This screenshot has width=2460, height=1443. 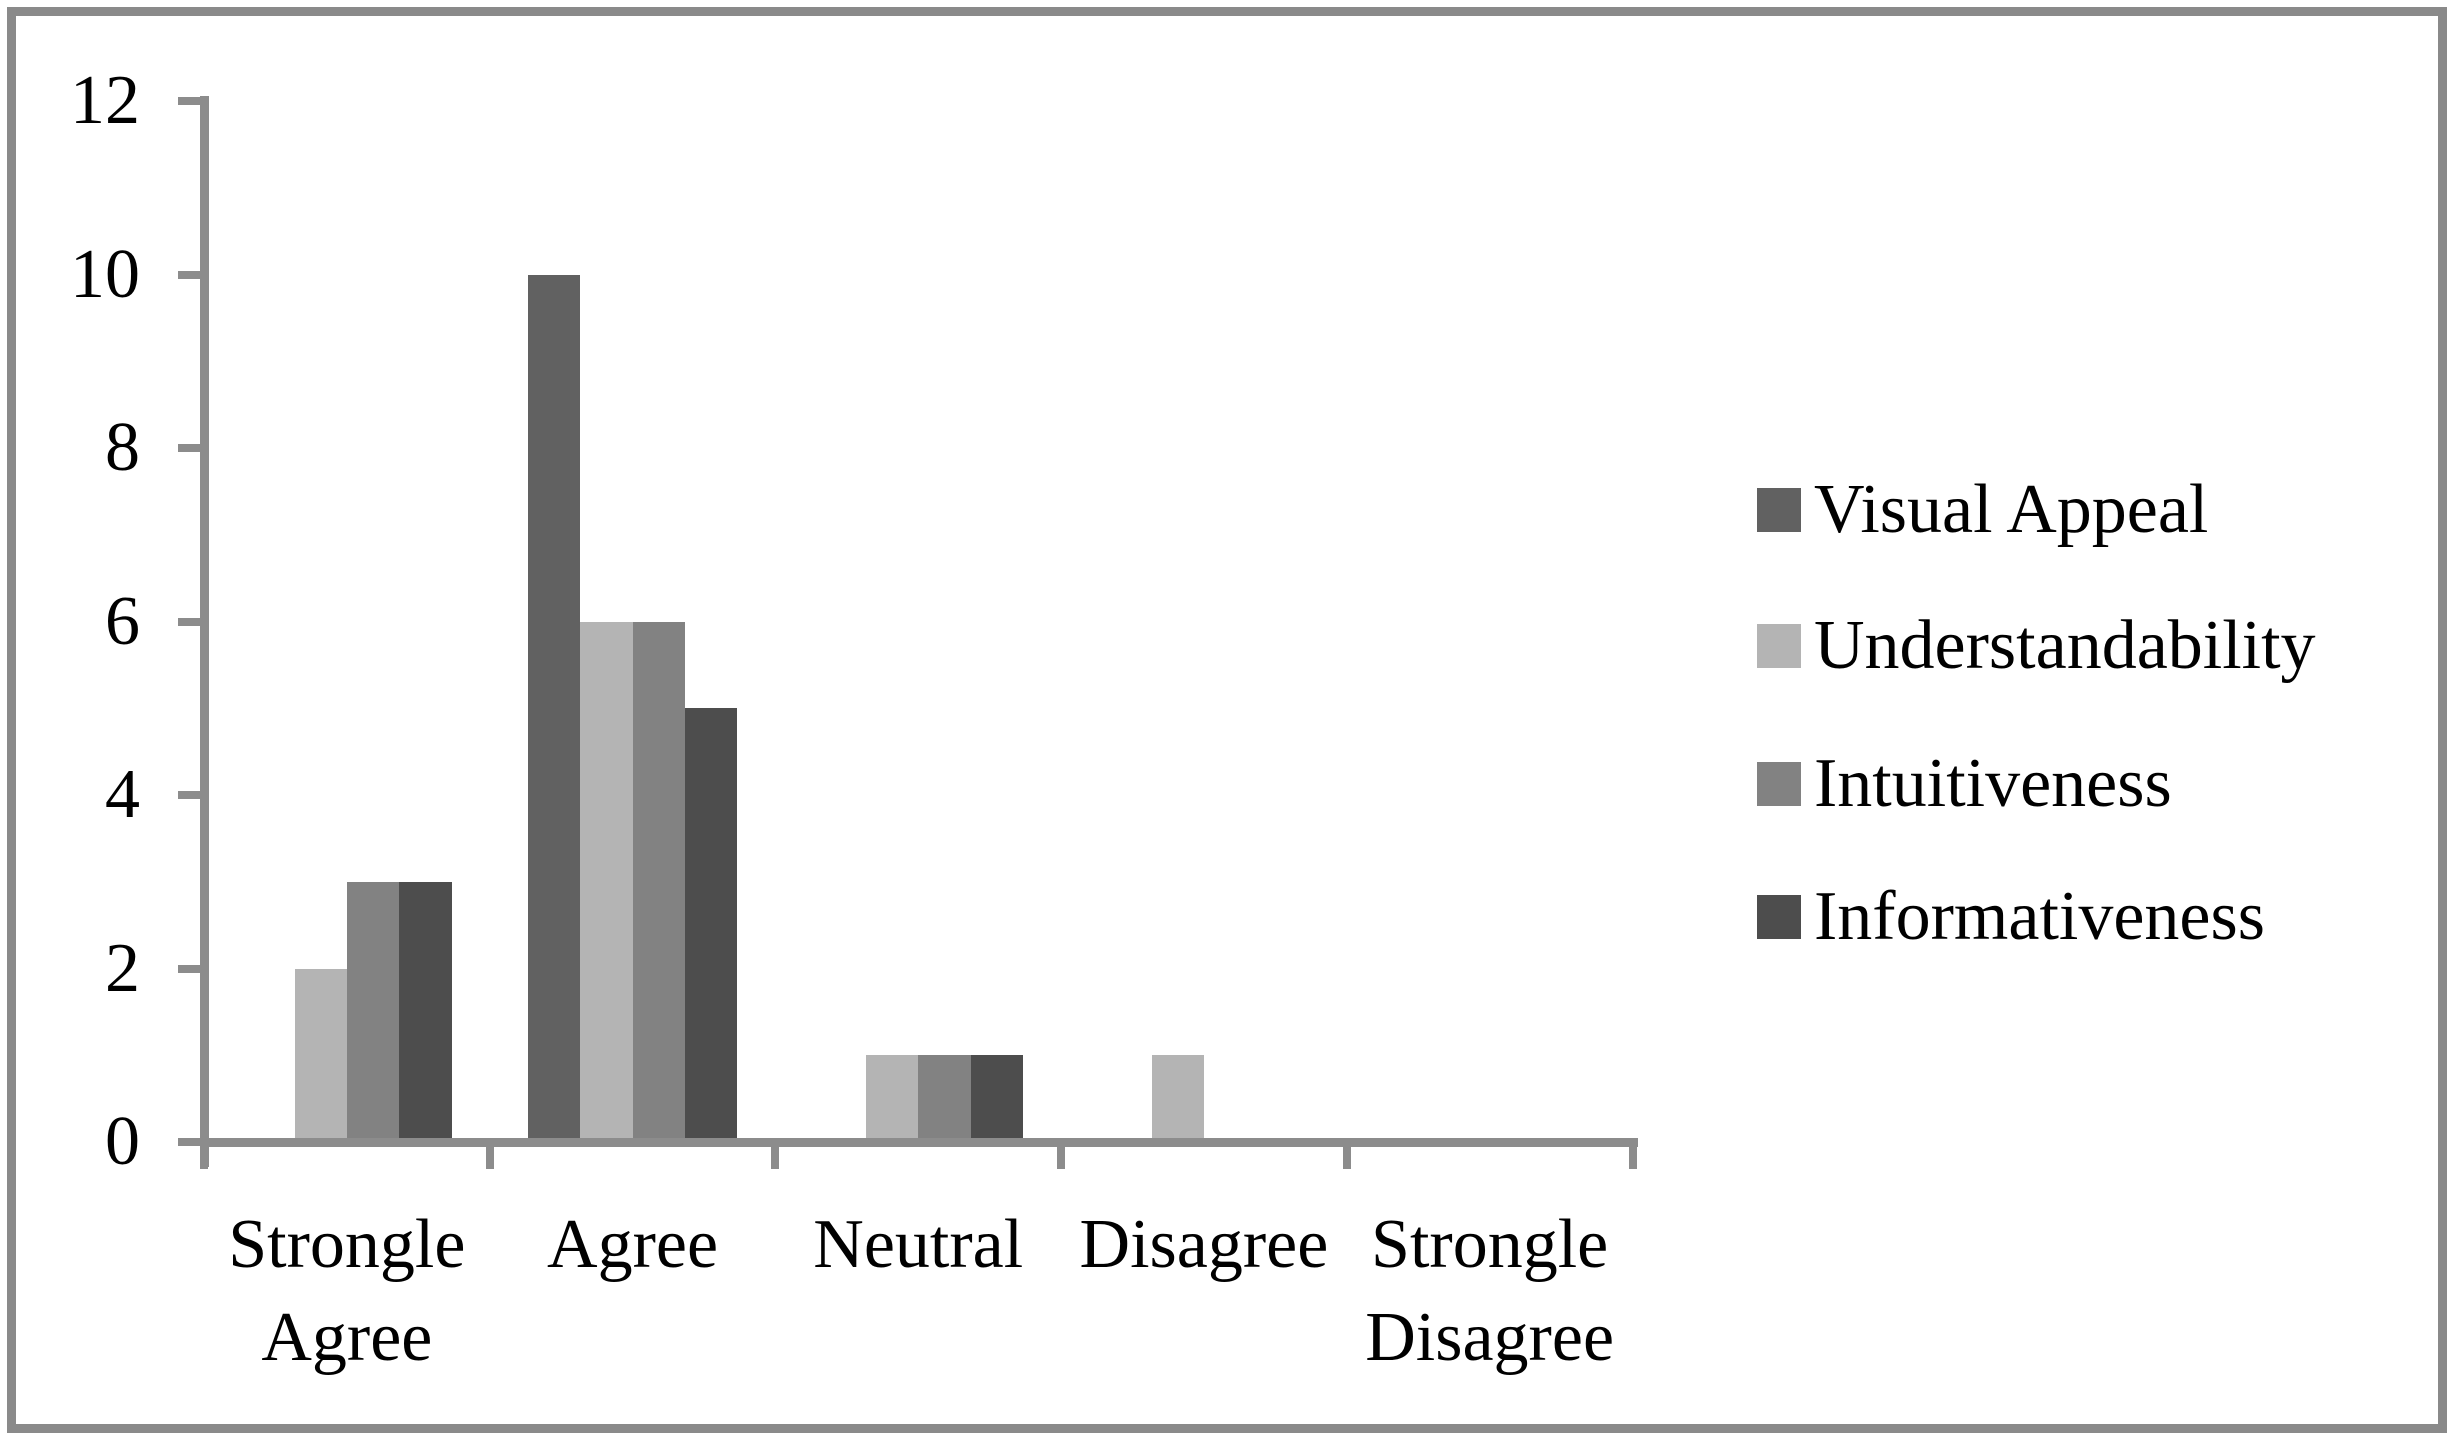 I want to click on bar-intuitiveness-cat2, so click(x=944, y=1098).